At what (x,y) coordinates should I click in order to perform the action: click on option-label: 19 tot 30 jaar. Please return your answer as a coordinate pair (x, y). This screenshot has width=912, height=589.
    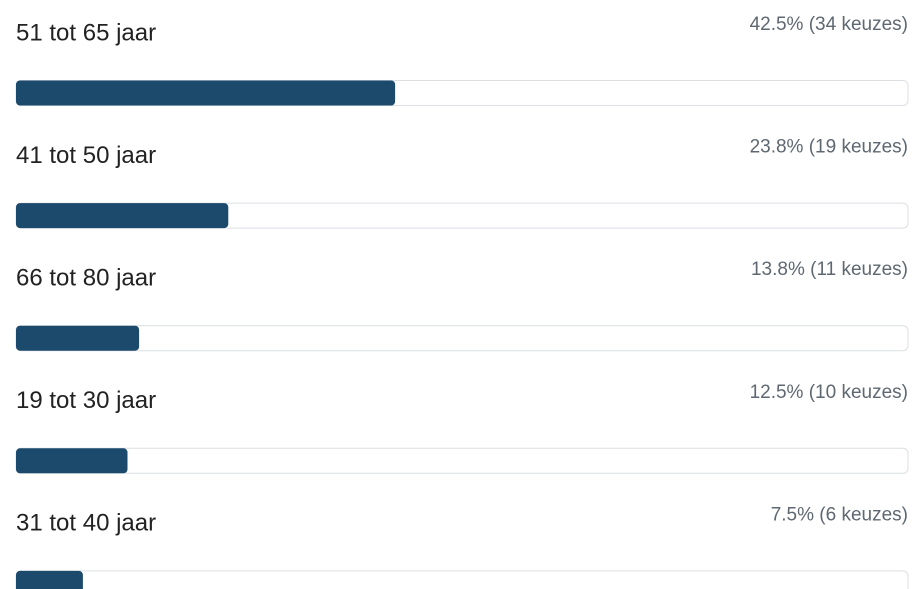
    Looking at the image, I should click on (86, 400).